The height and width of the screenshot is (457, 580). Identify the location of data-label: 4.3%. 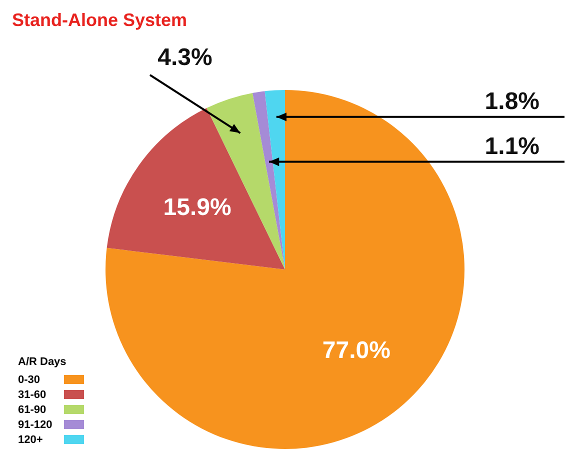
(185, 57).